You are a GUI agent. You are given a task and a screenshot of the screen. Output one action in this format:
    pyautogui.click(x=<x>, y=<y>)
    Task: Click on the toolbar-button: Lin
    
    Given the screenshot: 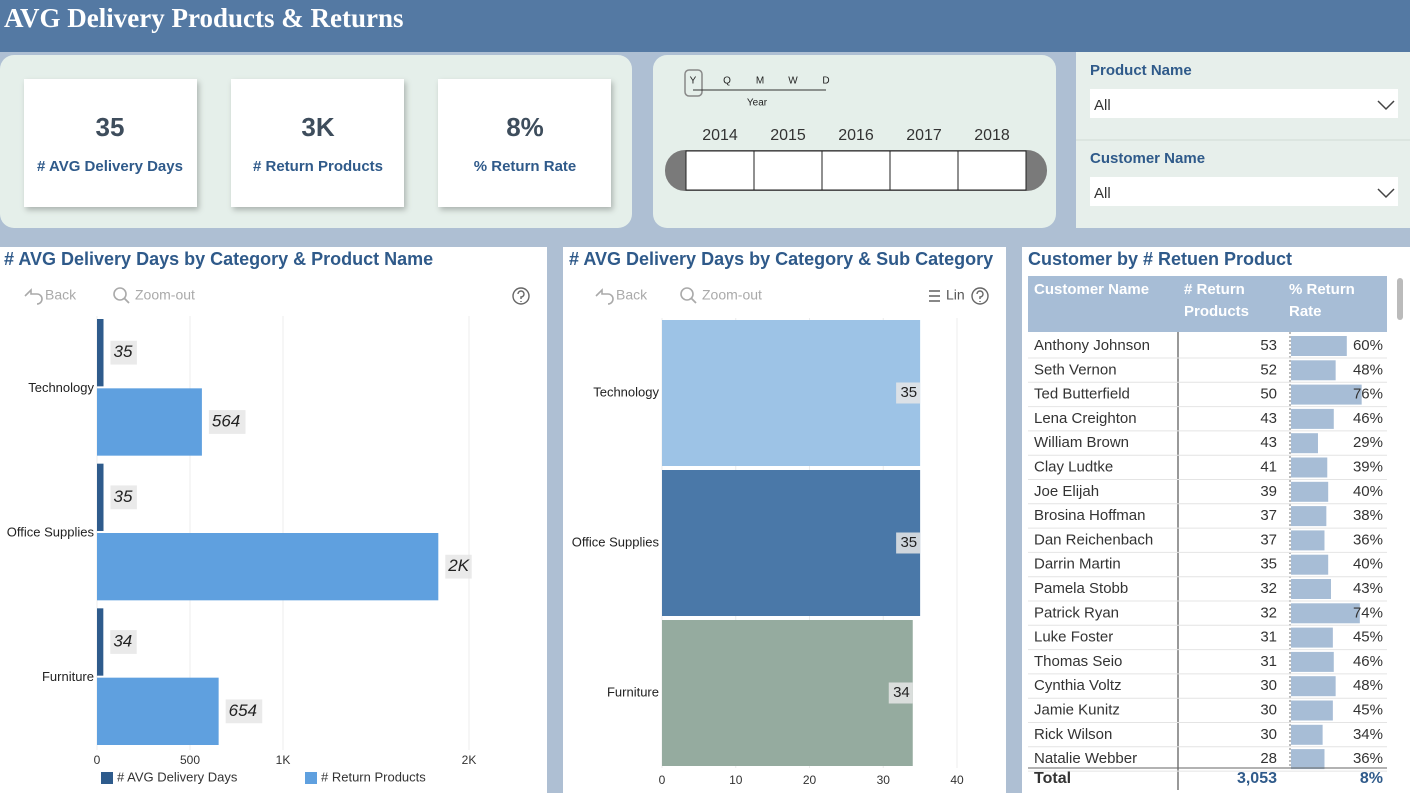 What is the action you would take?
    pyautogui.click(x=955, y=295)
    